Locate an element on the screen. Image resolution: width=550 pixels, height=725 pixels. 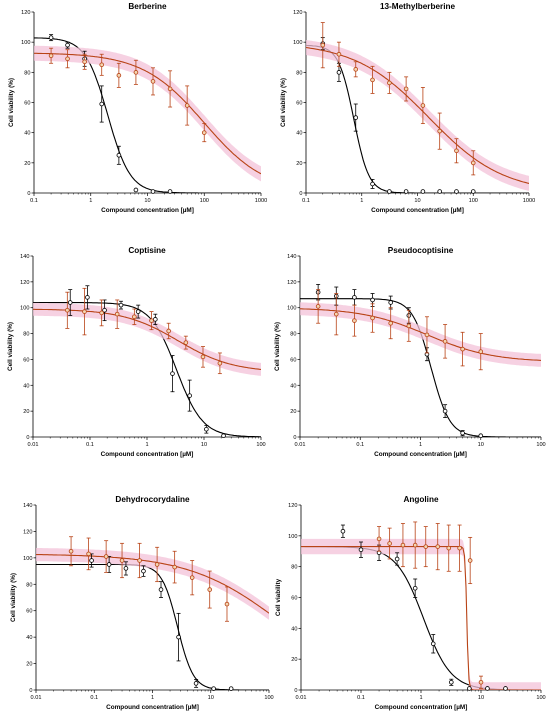
y-tick-label: 140 is located at coordinates (27, 506).